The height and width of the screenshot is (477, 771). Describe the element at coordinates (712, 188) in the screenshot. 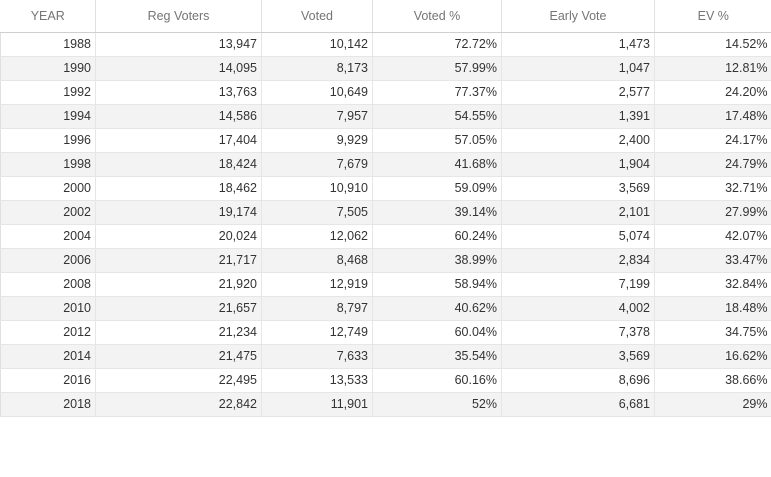

I see `cell-ev-percent: 32.71%` at that location.